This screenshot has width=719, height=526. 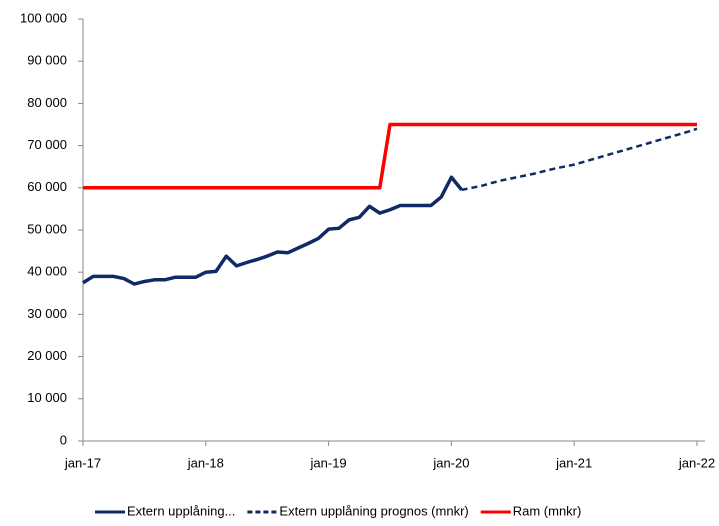 I want to click on x-tick-label: jan-18, so click(x=205, y=462).